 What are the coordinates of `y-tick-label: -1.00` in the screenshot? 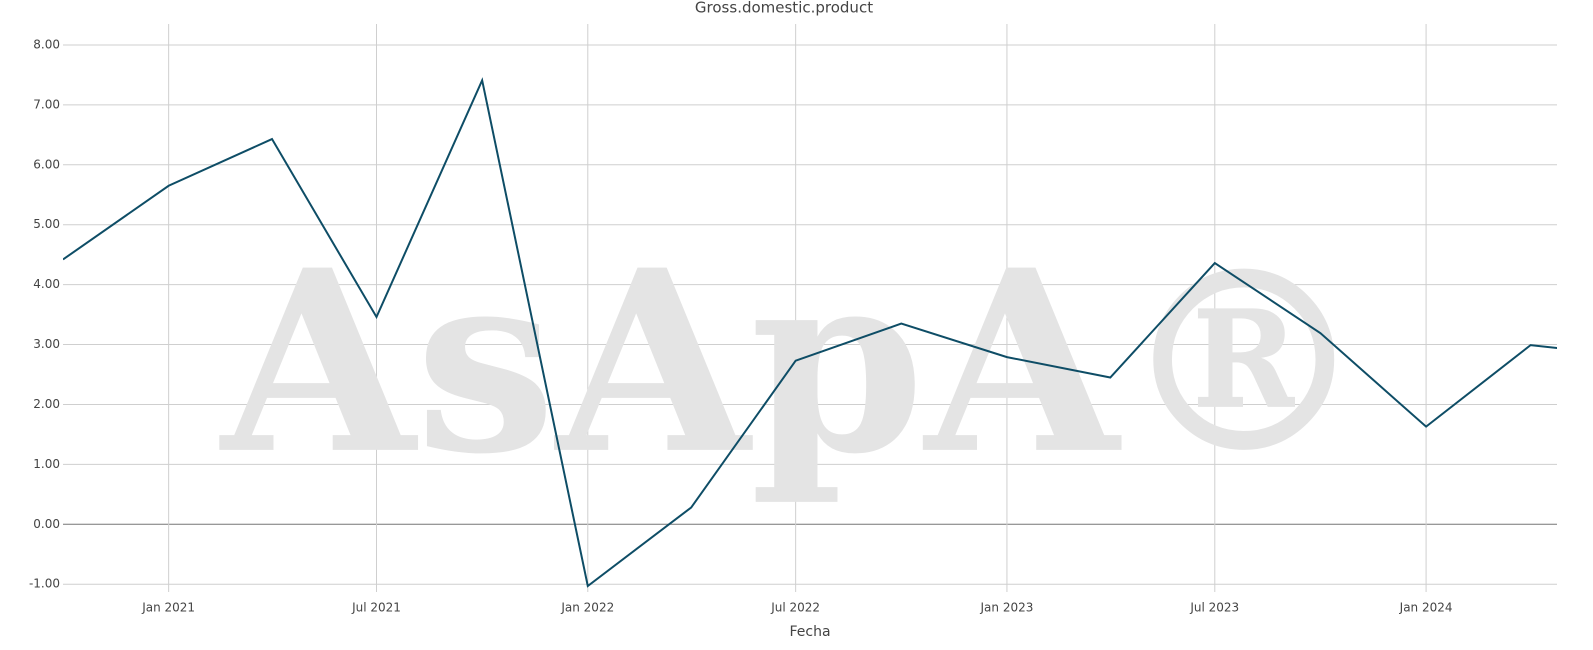 It's located at (44, 584).